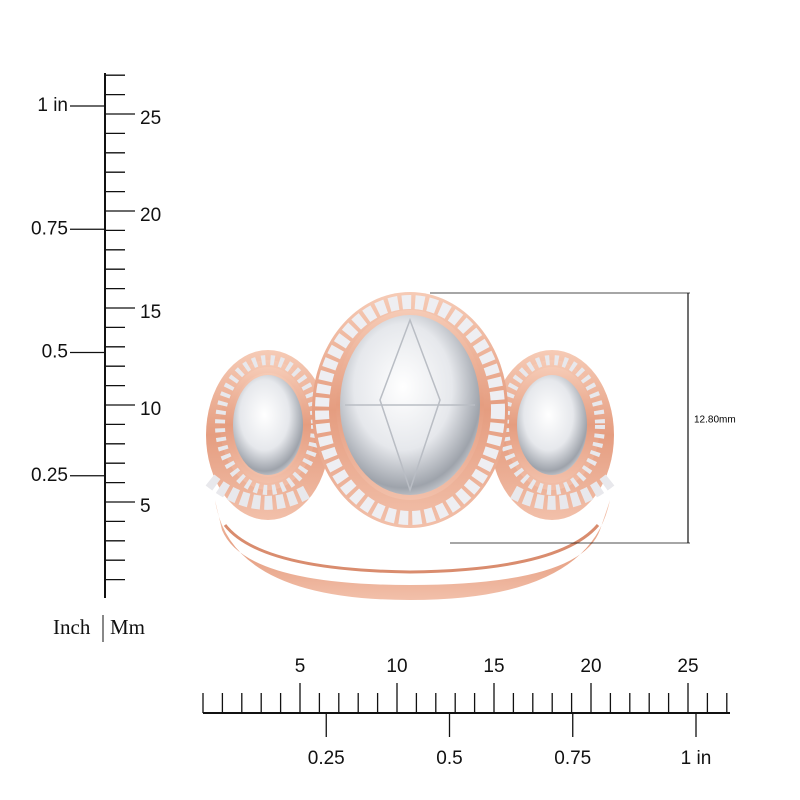 The width and height of the screenshot is (800, 800). What do you see at coordinates (715, 420) in the screenshot?
I see `dimension-label: 12.80mm` at bounding box center [715, 420].